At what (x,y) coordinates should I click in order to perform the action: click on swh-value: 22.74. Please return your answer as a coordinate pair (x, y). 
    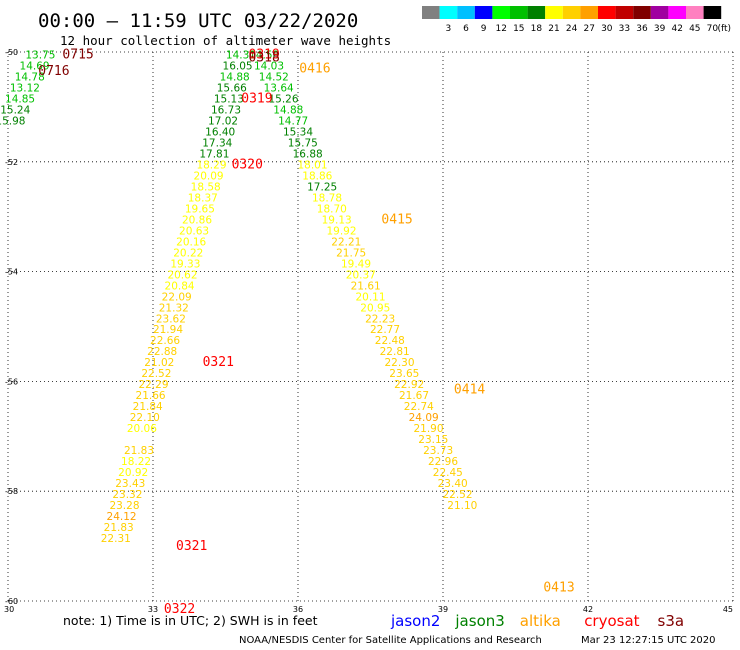
    Looking at the image, I should click on (419, 407).